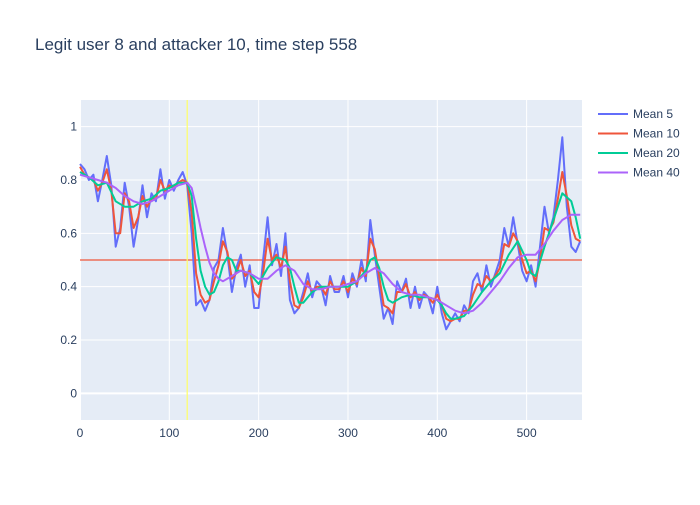 The height and width of the screenshot is (505, 700). What do you see at coordinates (73, 127) in the screenshot?
I see `y-tick-label: 1` at bounding box center [73, 127].